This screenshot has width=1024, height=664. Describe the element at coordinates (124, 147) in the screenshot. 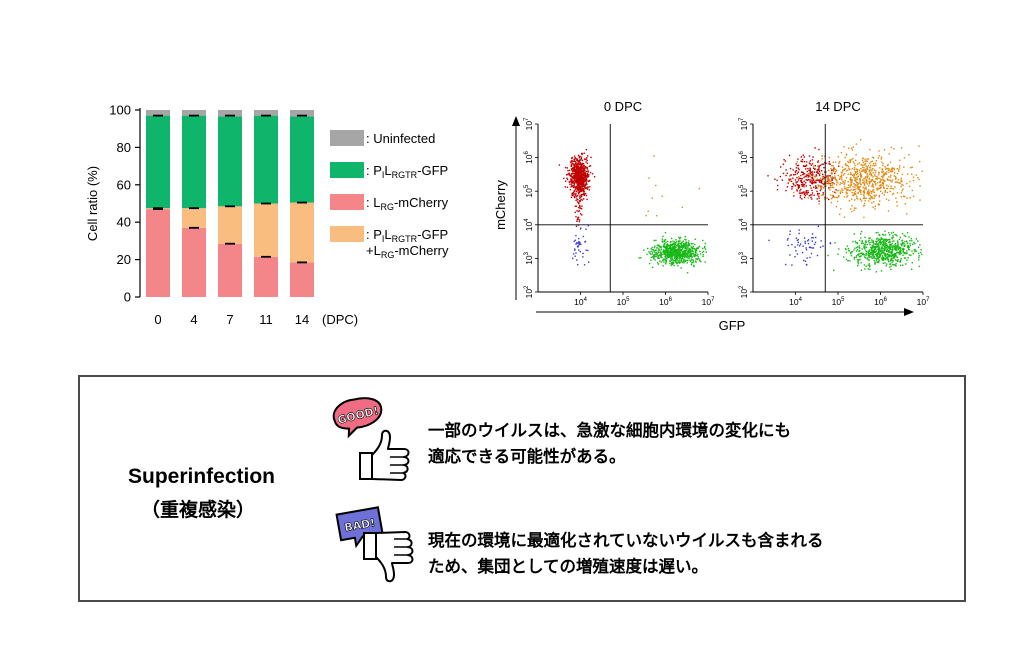

I see `y-tick-label: 80` at that location.